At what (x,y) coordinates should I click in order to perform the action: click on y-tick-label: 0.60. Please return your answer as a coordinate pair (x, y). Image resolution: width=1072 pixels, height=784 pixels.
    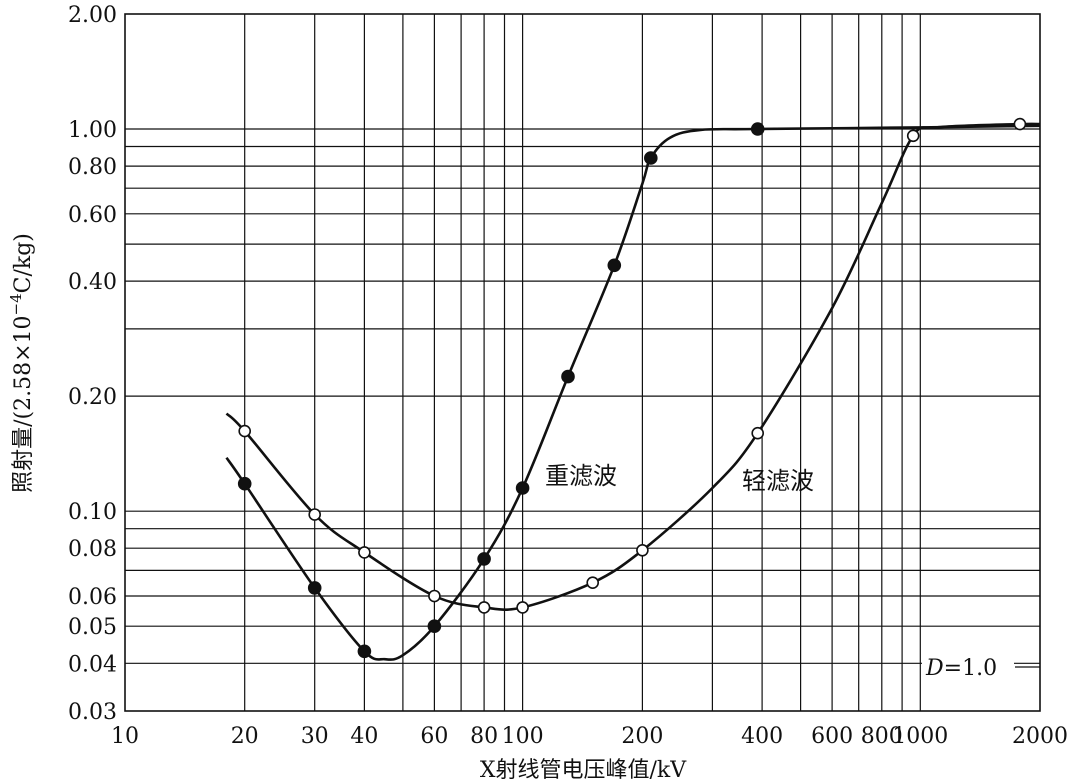
    Looking at the image, I should click on (92, 215).